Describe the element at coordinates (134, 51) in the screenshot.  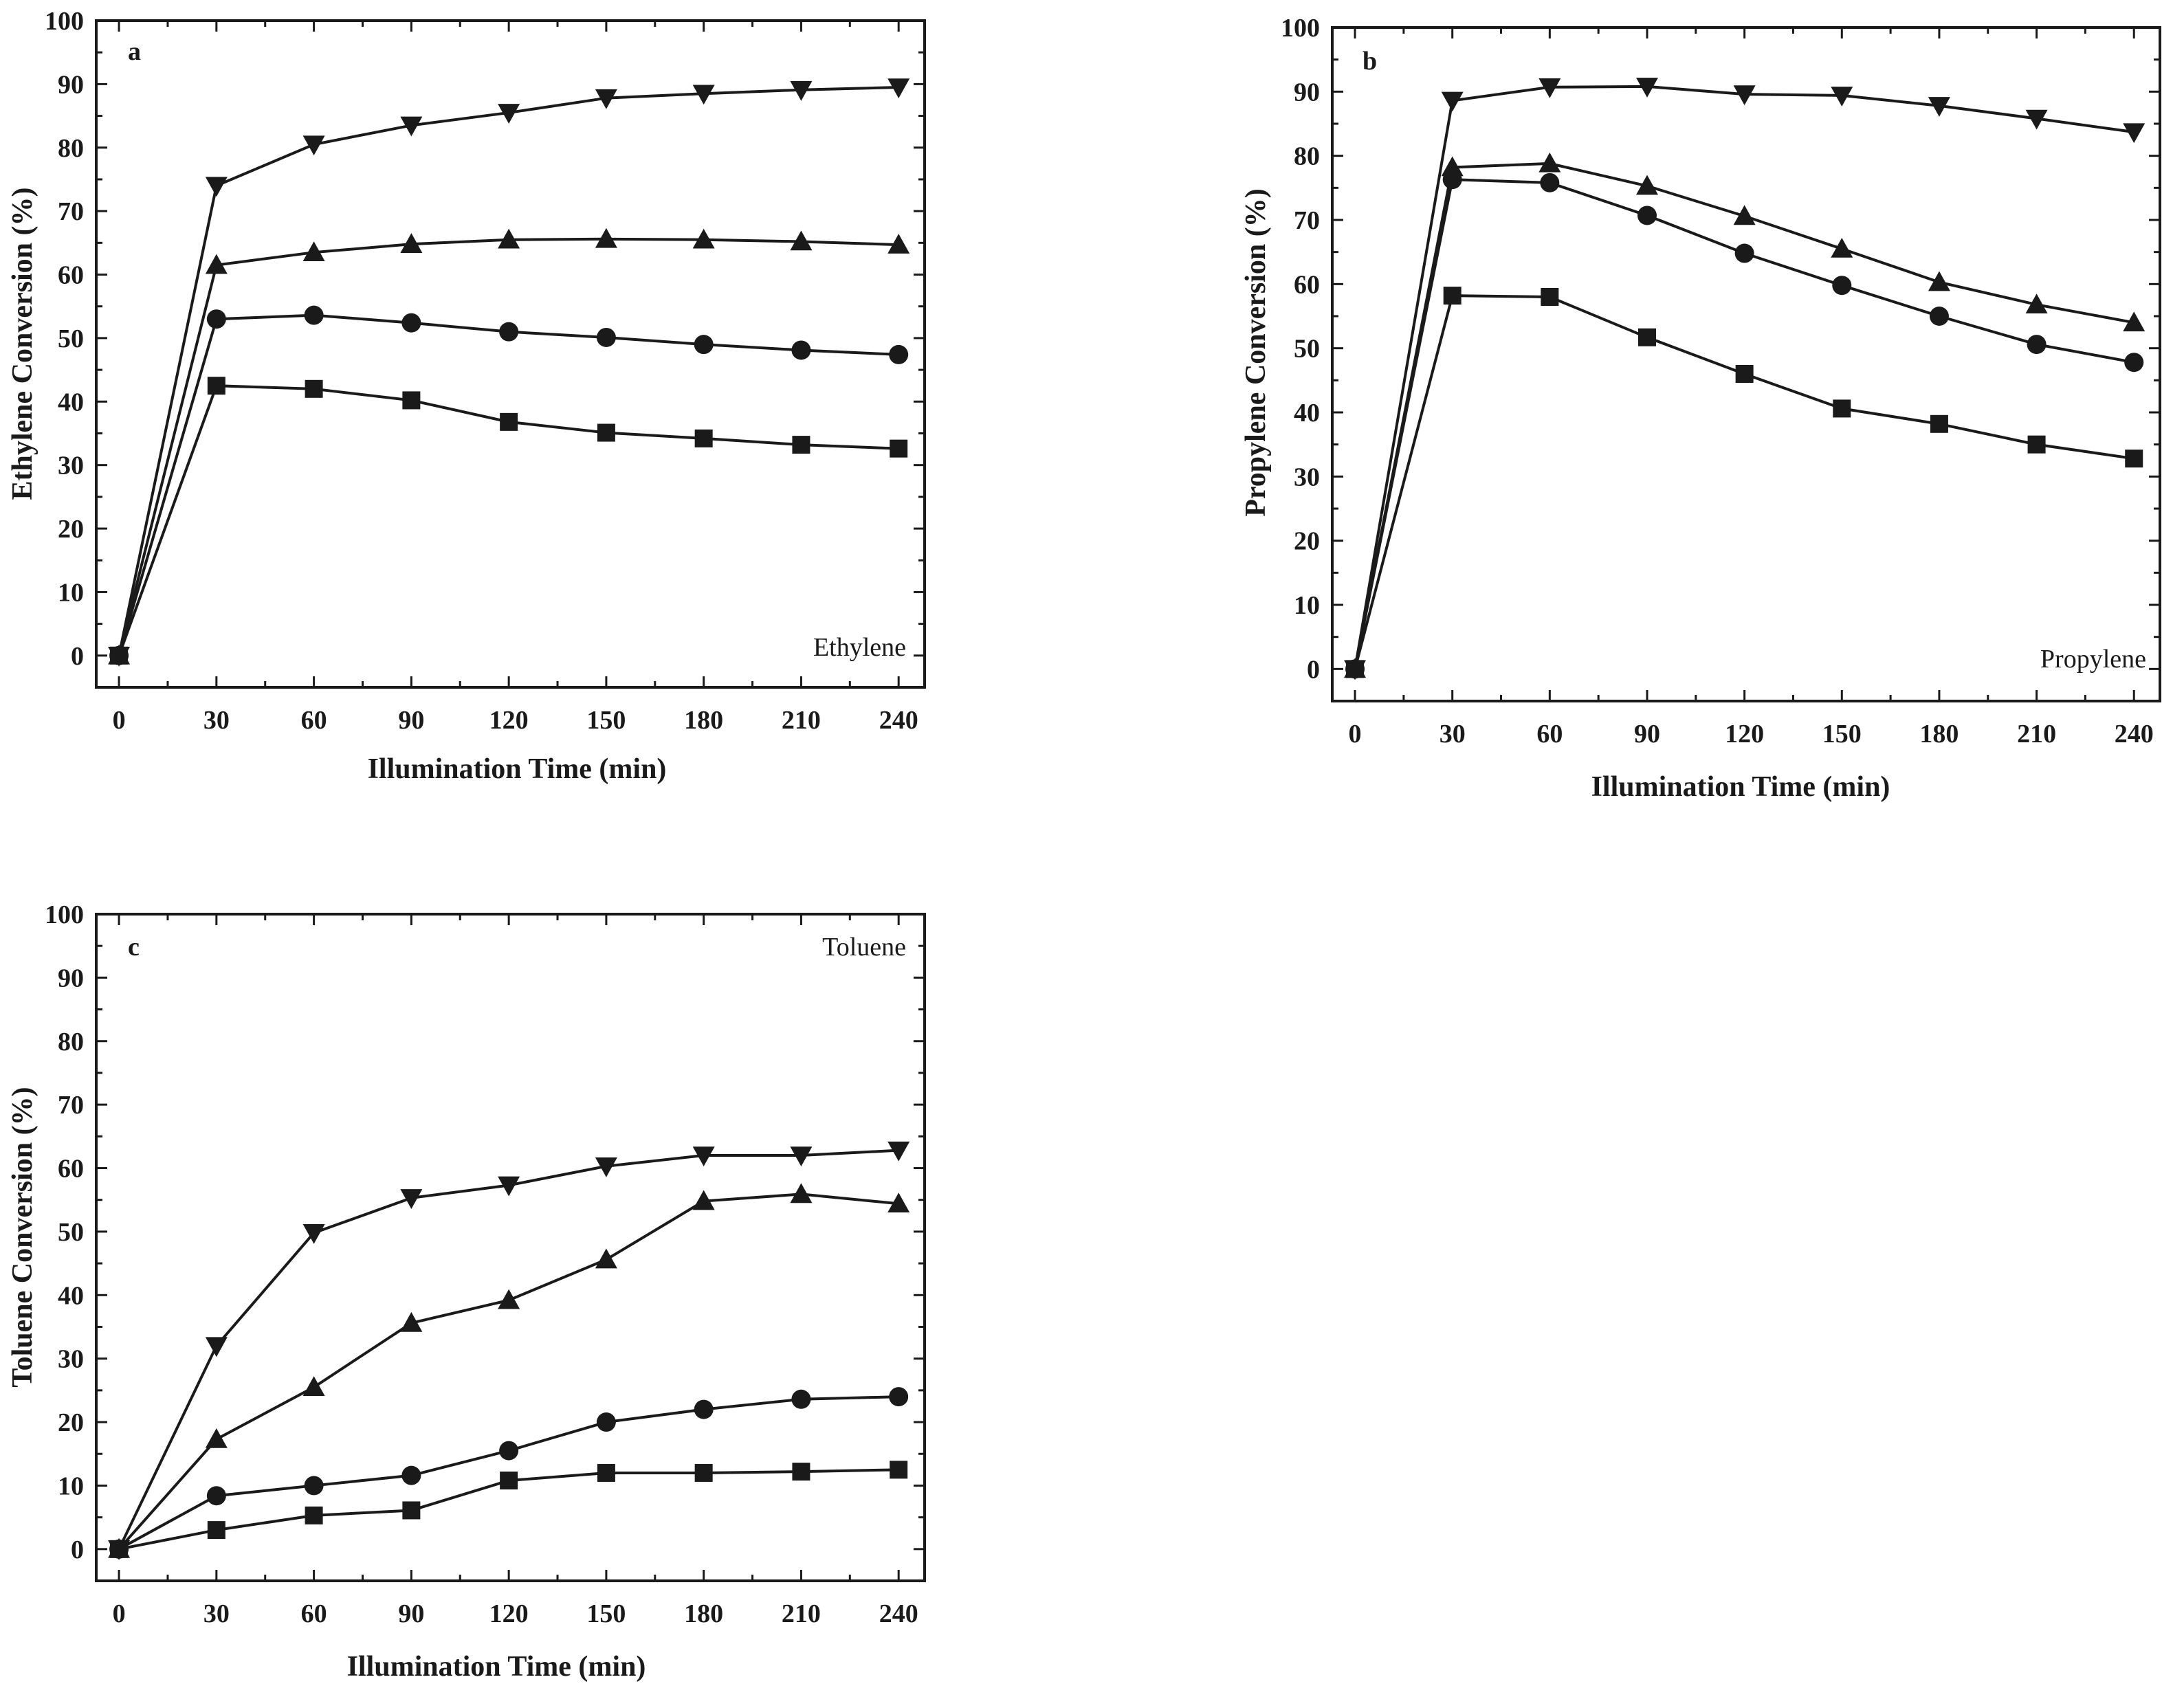
I see `panel-letter: a` at that location.